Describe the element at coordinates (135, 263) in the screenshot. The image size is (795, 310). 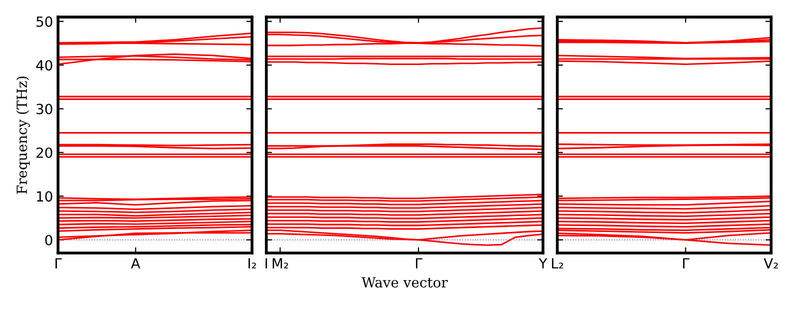
I see `x-tick-label: A` at that location.